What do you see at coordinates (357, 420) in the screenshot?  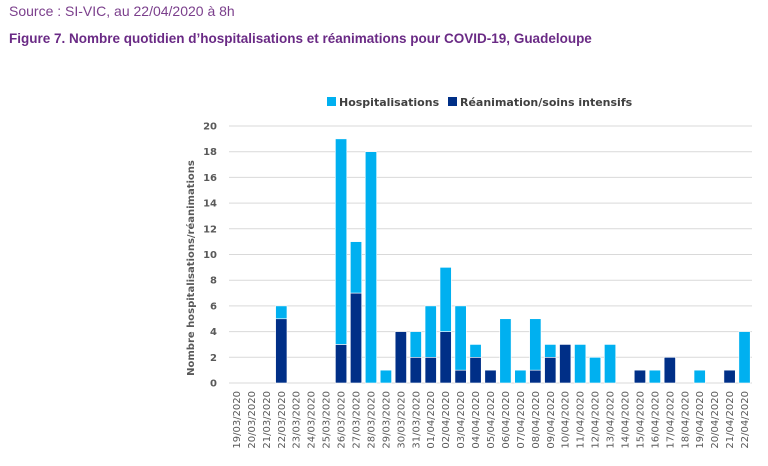 I see `x-tick-label: 27/03/2020` at bounding box center [357, 420].